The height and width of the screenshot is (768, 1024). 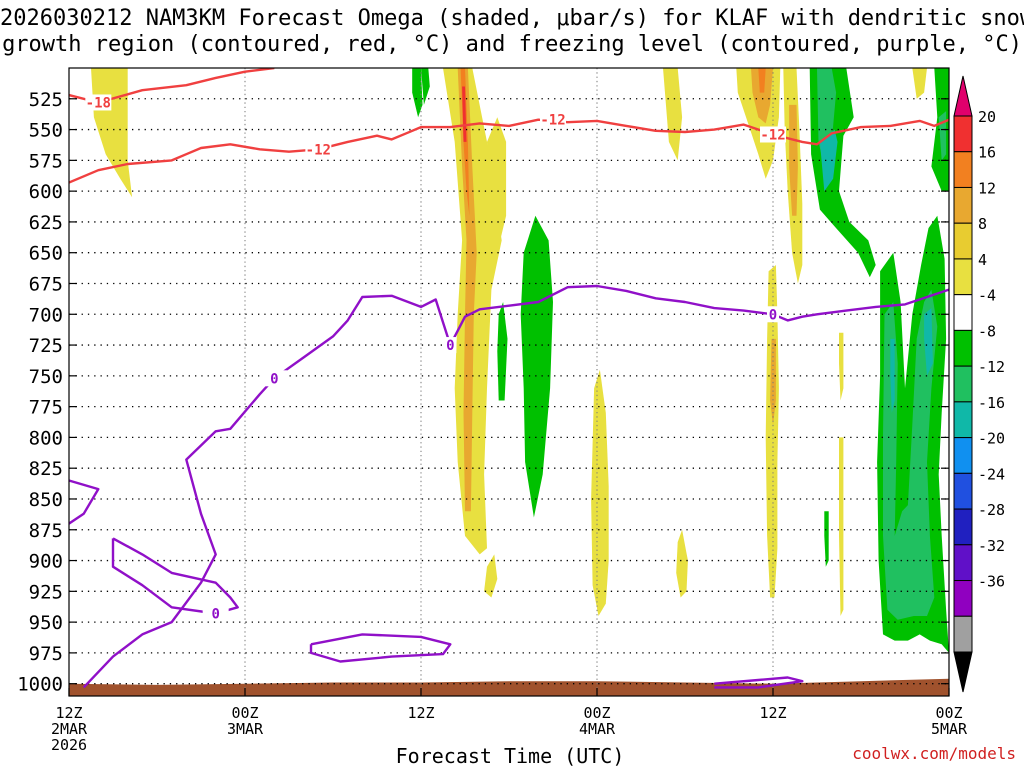 What do you see at coordinates (979, 384) in the screenshot?
I see `colorbar: 20 16 12 8 4 -4 -8 -12 -16 -20 -24 -28 -32 -36` at bounding box center [979, 384].